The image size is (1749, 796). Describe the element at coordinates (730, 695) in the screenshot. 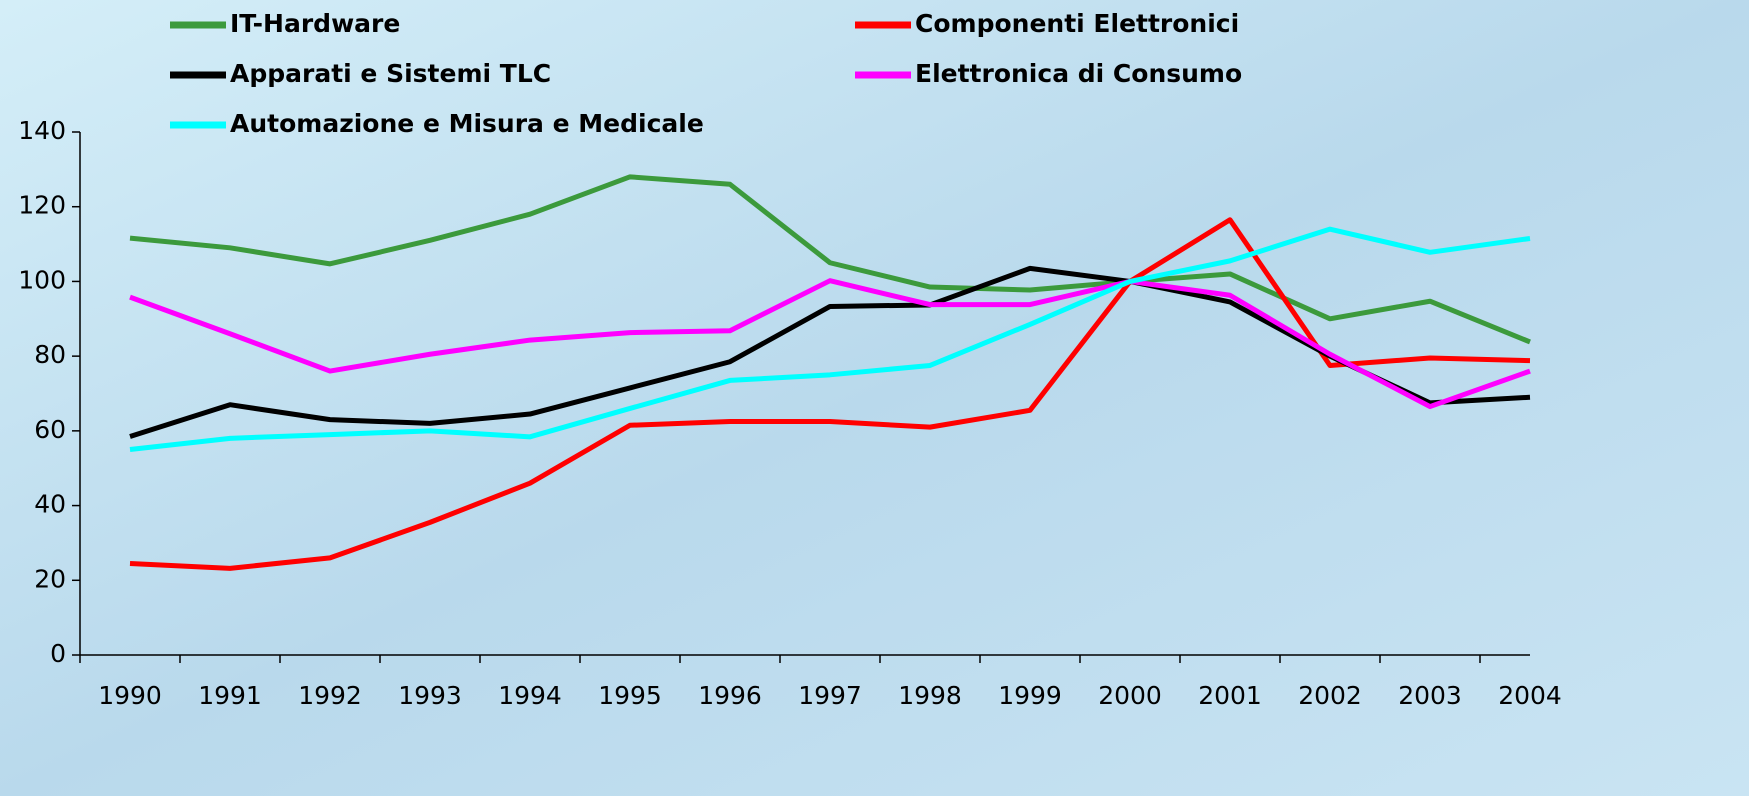

I see `x-tick-label: 1996` at that location.